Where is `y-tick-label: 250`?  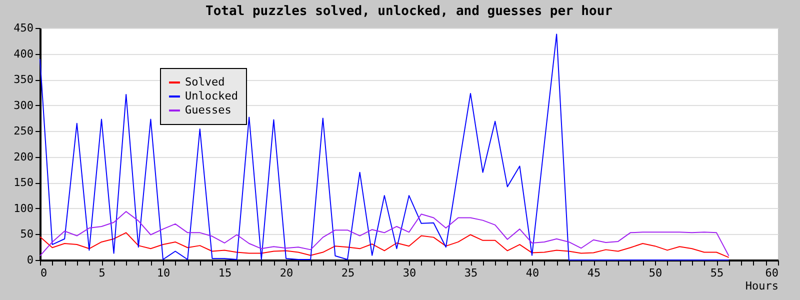 y-tick-label: 250 is located at coordinates (24, 131).